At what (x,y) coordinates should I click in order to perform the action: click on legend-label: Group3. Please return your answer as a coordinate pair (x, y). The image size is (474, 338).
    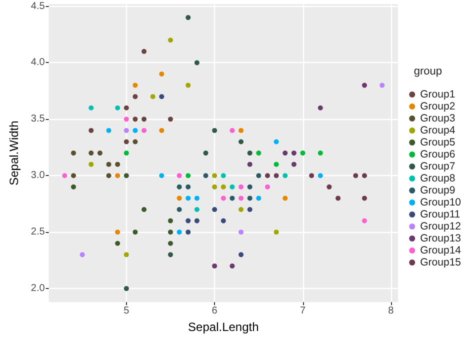
    Looking at the image, I should click on (438, 118).